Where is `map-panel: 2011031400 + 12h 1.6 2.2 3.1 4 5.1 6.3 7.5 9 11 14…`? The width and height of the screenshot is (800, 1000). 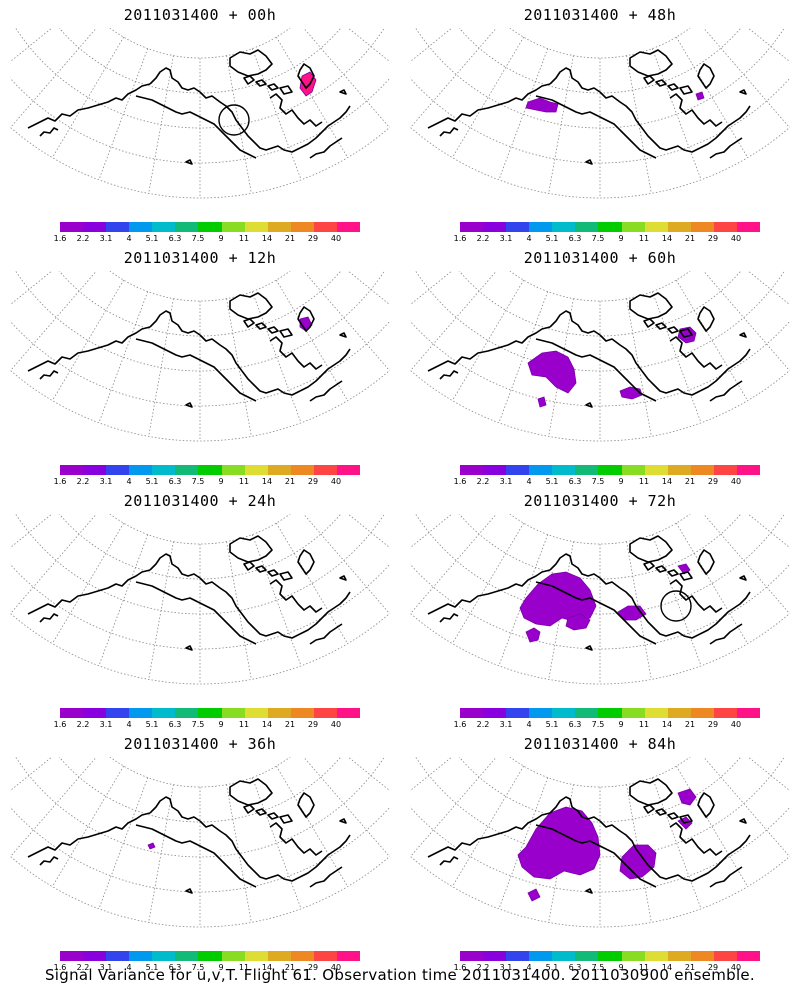
map-panel: 2011031400 + 12h 1.6 2.2 3.1 4 5.1 6.3 7.5 9 11 14… is located at coordinates (200, 365).